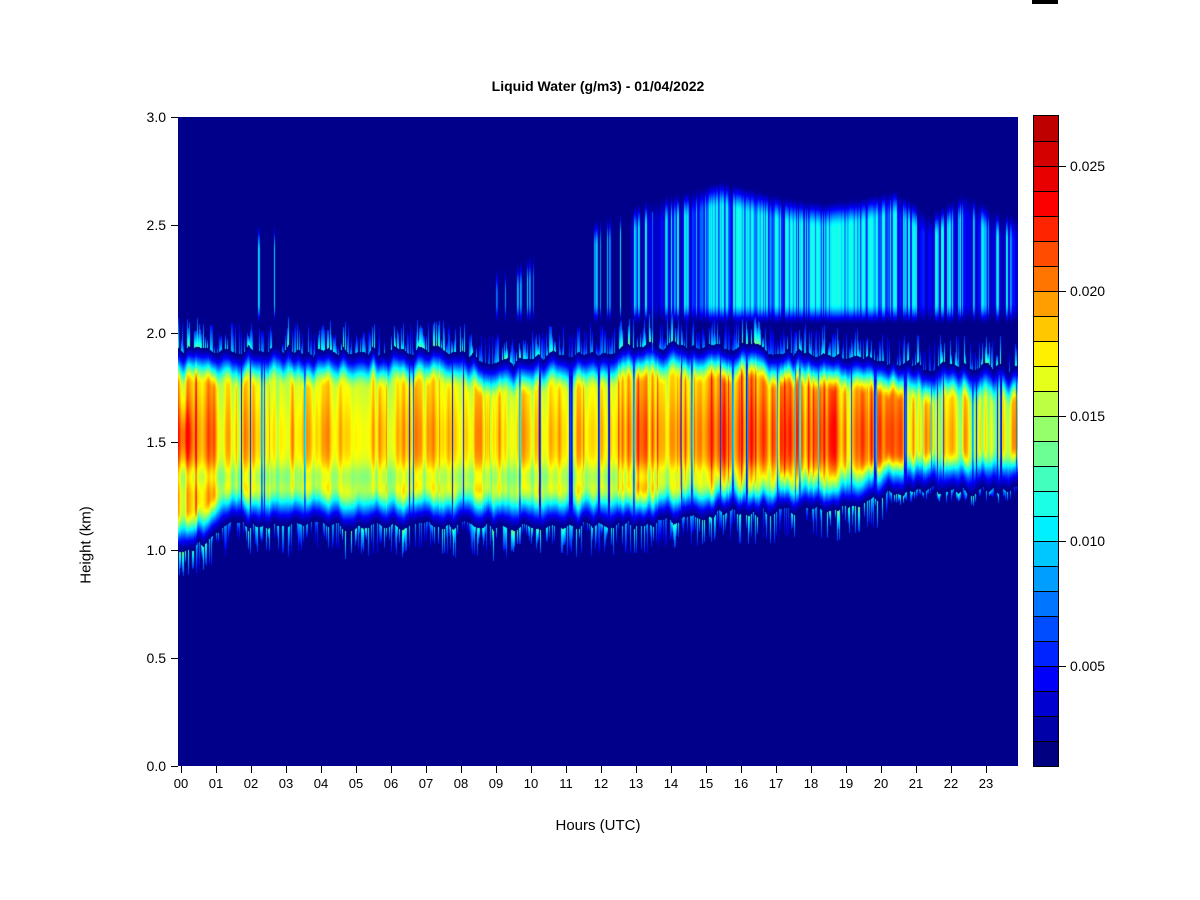 This screenshot has height=900, width=1200. Describe the element at coordinates (776, 783) in the screenshot. I see `x-tick-label: 17` at that location.